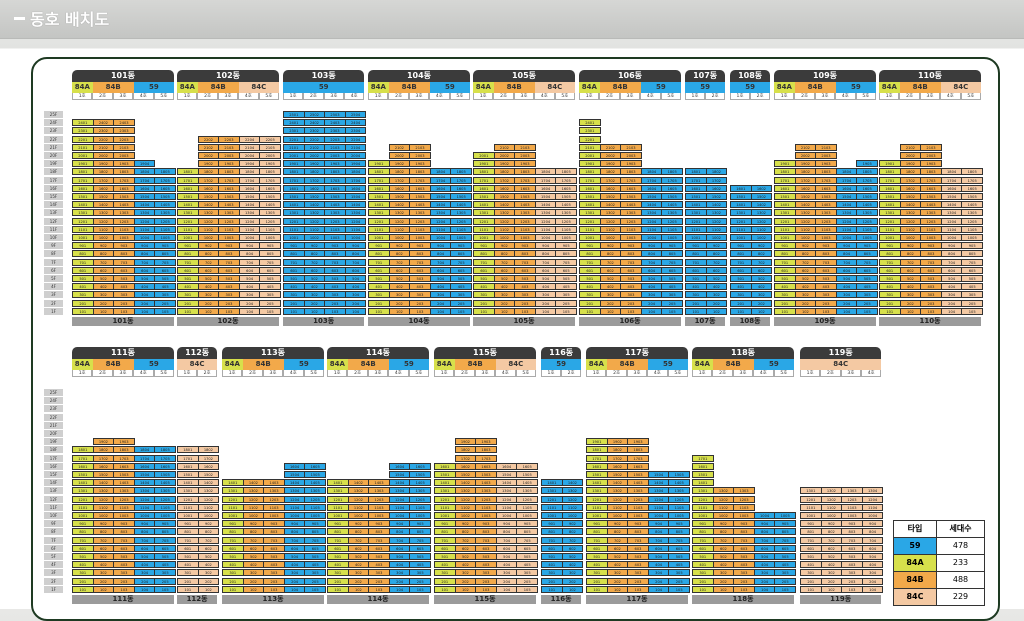  I want to click on unit-cell: 1402, so click(208, 205).